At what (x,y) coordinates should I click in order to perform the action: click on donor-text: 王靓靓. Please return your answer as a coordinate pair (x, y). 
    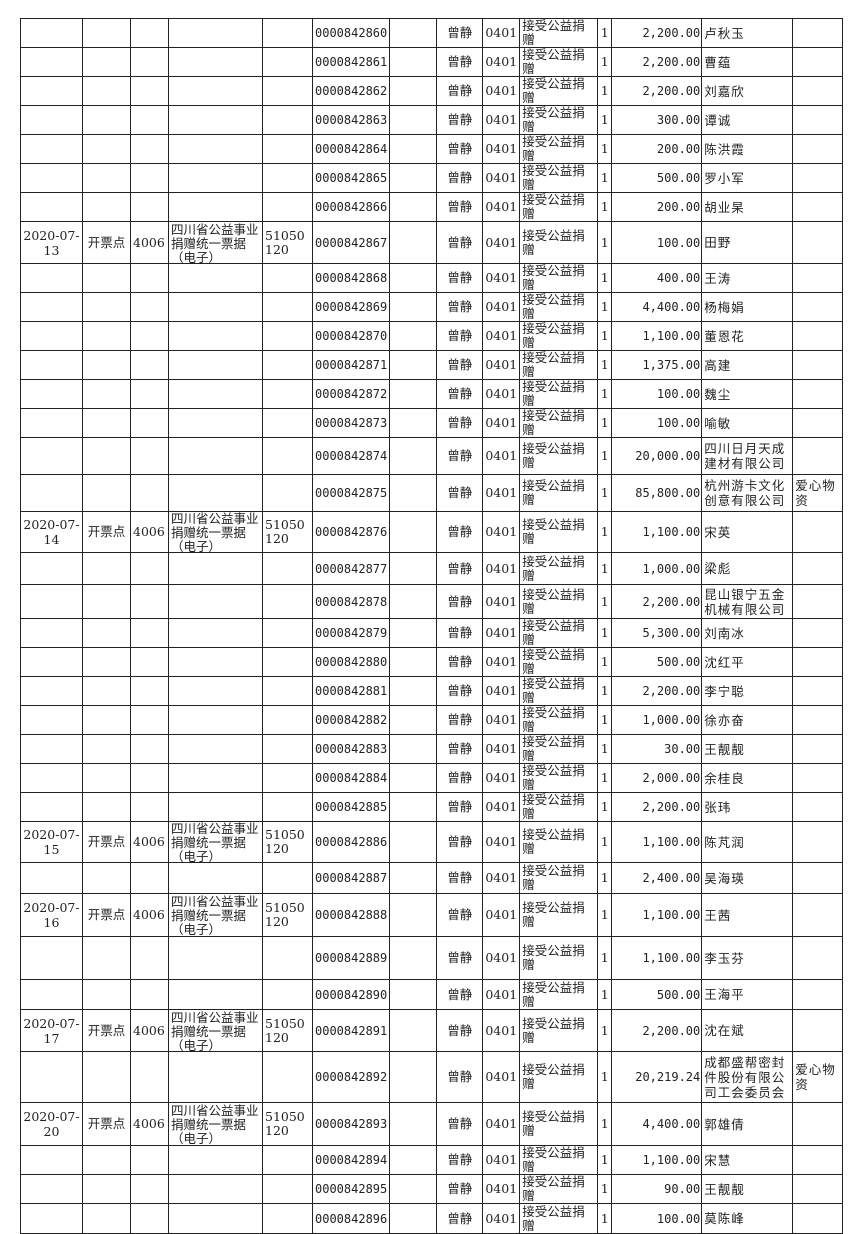
    Looking at the image, I should click on (724, 749).